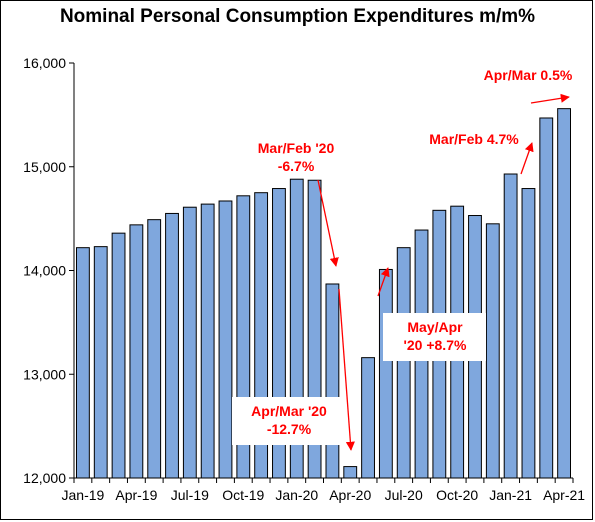  Describe the element at coordinates (44, 63) in the screenshot. I see `y-tick-label: 16,000` at that location.